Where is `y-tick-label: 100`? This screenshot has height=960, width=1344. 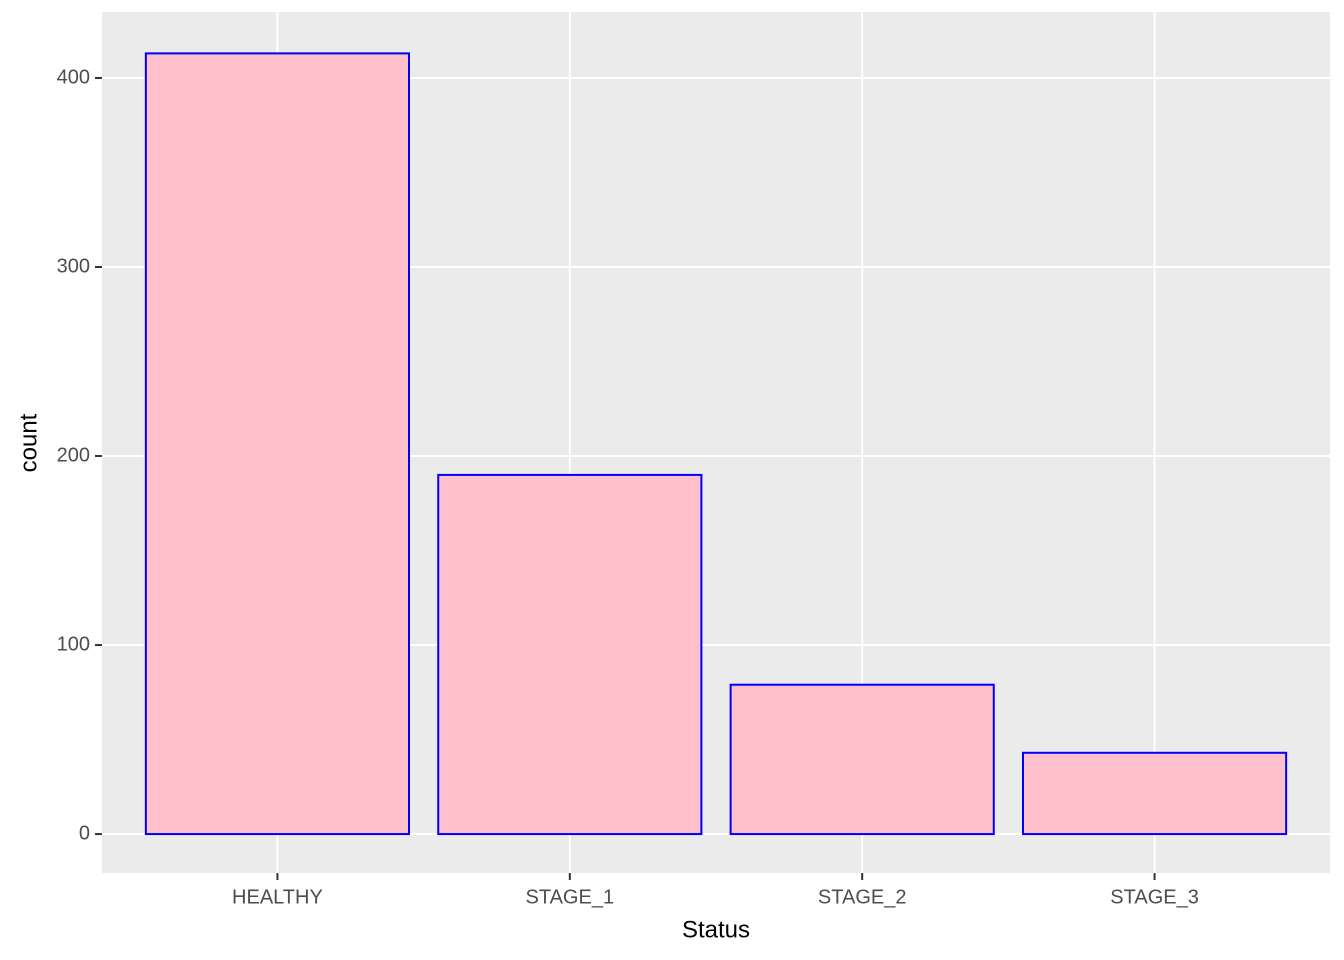 y-tick-label: 100 is located at coordinates (73, 644).